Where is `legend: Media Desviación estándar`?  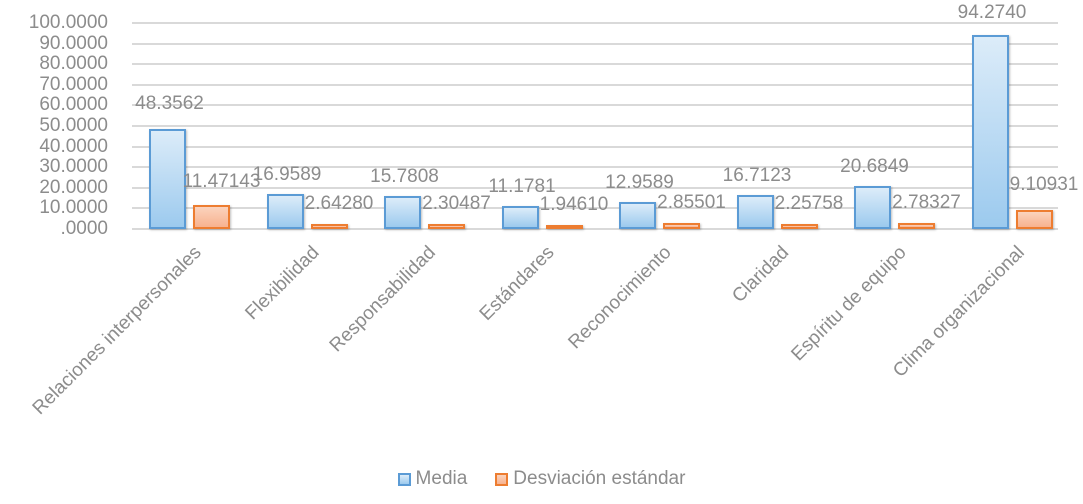 legend: Media Desviación estándar is located at coordinates (541, 479).